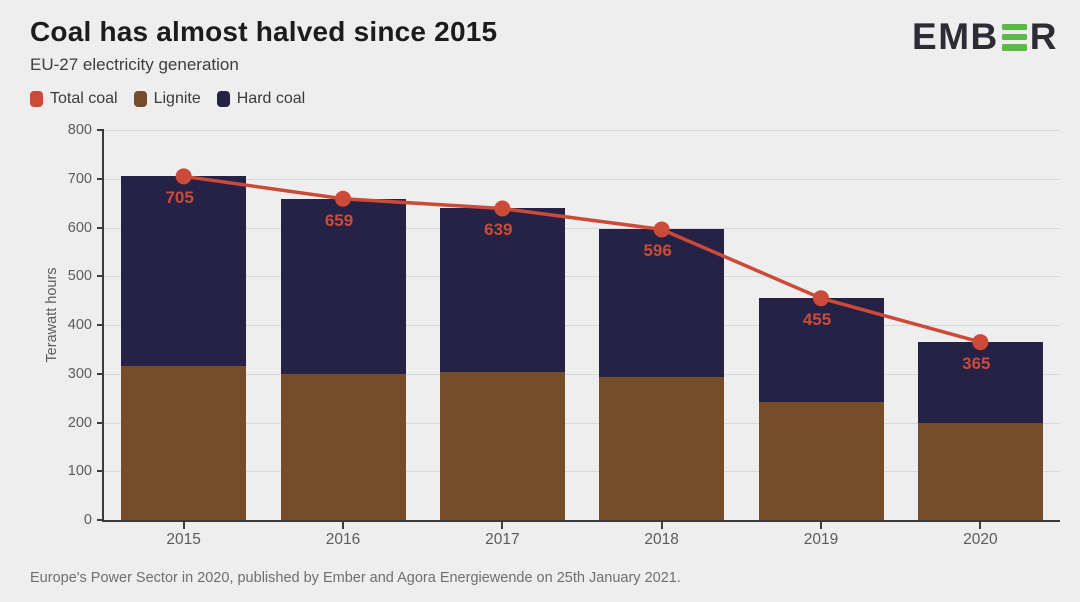  Describe the element at coordinates (183, 539) in the screenshot. I see `x-tick-label-2015: 2015` at that location.